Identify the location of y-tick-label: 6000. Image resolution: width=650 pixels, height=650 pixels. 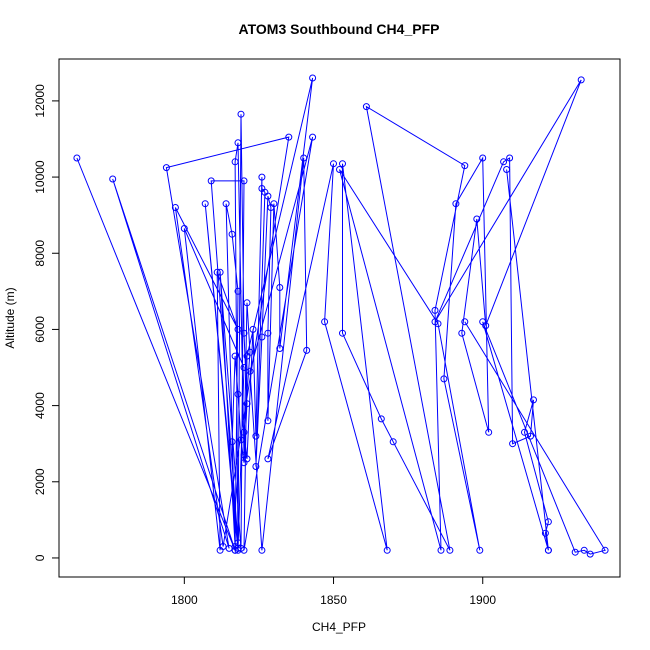
(40, 329).